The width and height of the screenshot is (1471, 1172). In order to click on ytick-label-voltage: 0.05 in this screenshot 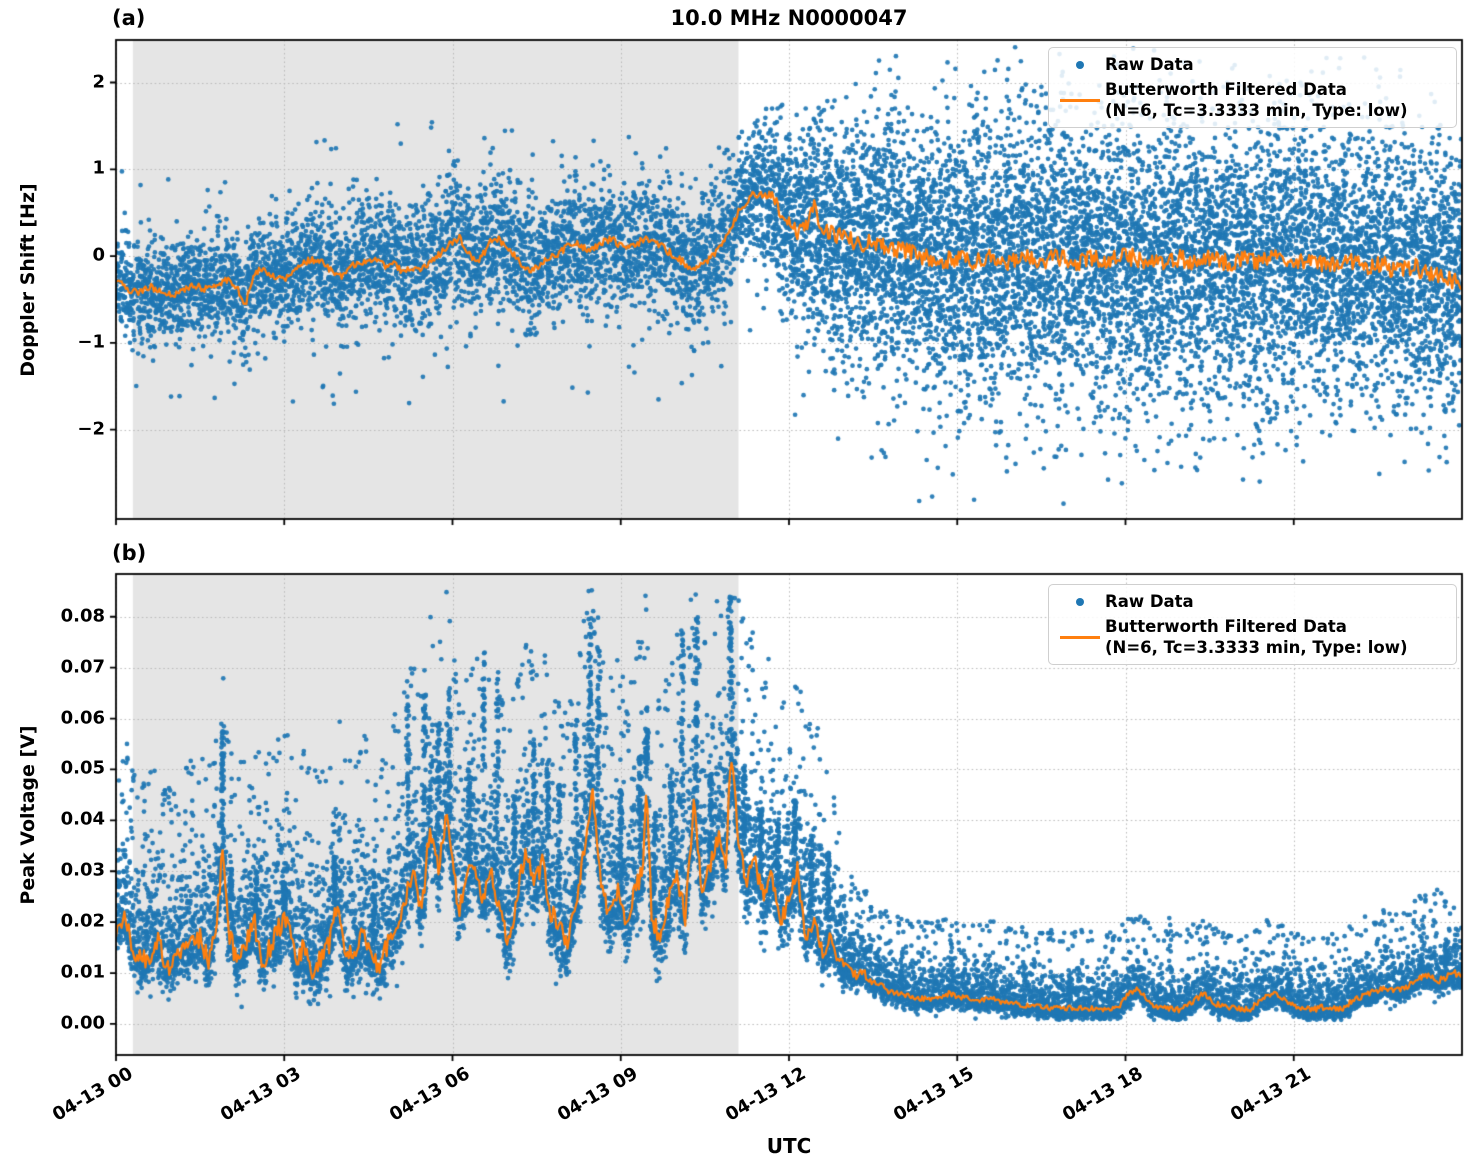, I will do `click(82, 769)`.